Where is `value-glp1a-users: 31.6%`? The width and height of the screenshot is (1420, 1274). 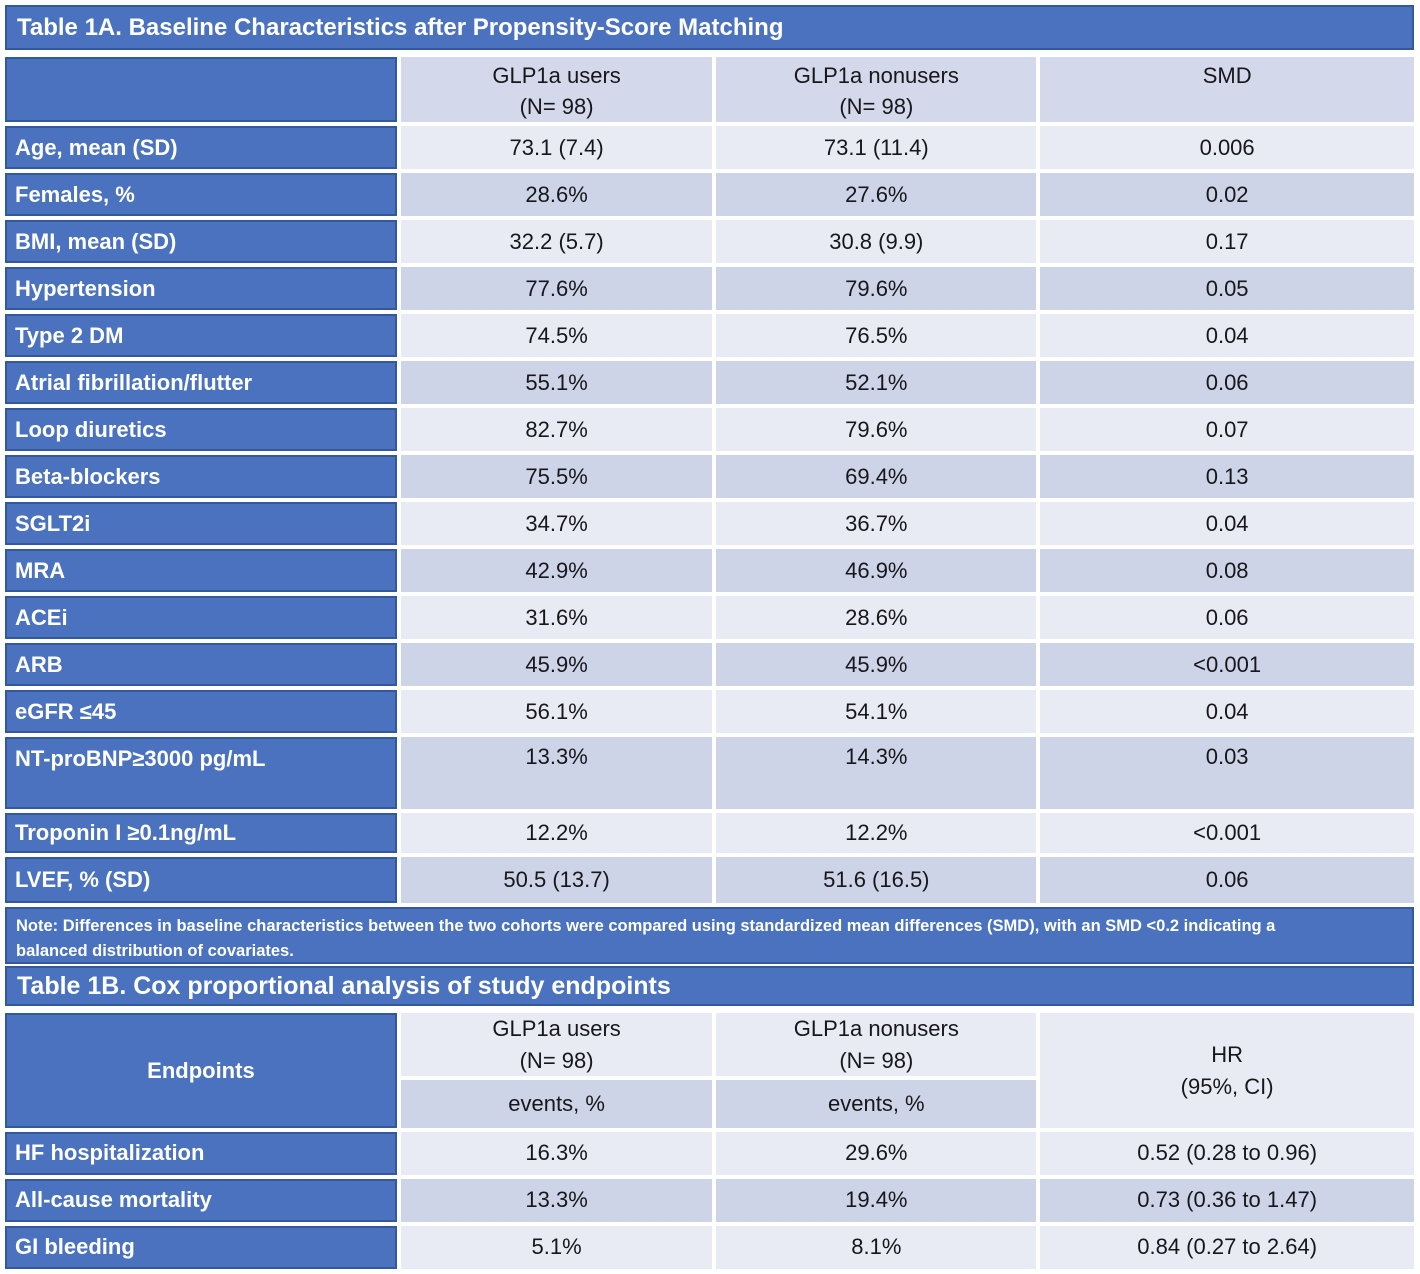
value-glp1a-users: 31.6% is located at coordinates (556, 618).